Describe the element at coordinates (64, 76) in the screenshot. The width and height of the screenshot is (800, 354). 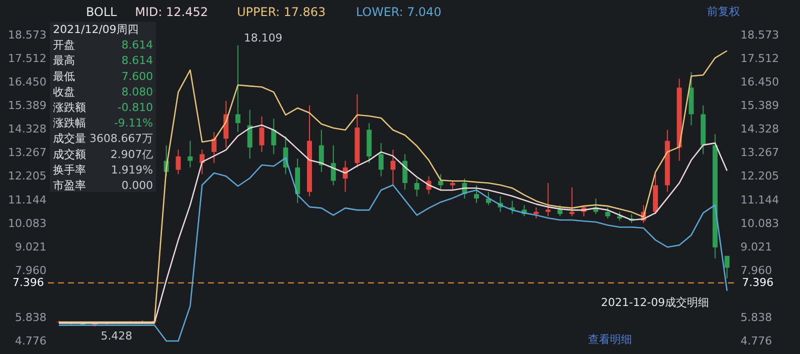
I see `annotation: 最低` at that location.